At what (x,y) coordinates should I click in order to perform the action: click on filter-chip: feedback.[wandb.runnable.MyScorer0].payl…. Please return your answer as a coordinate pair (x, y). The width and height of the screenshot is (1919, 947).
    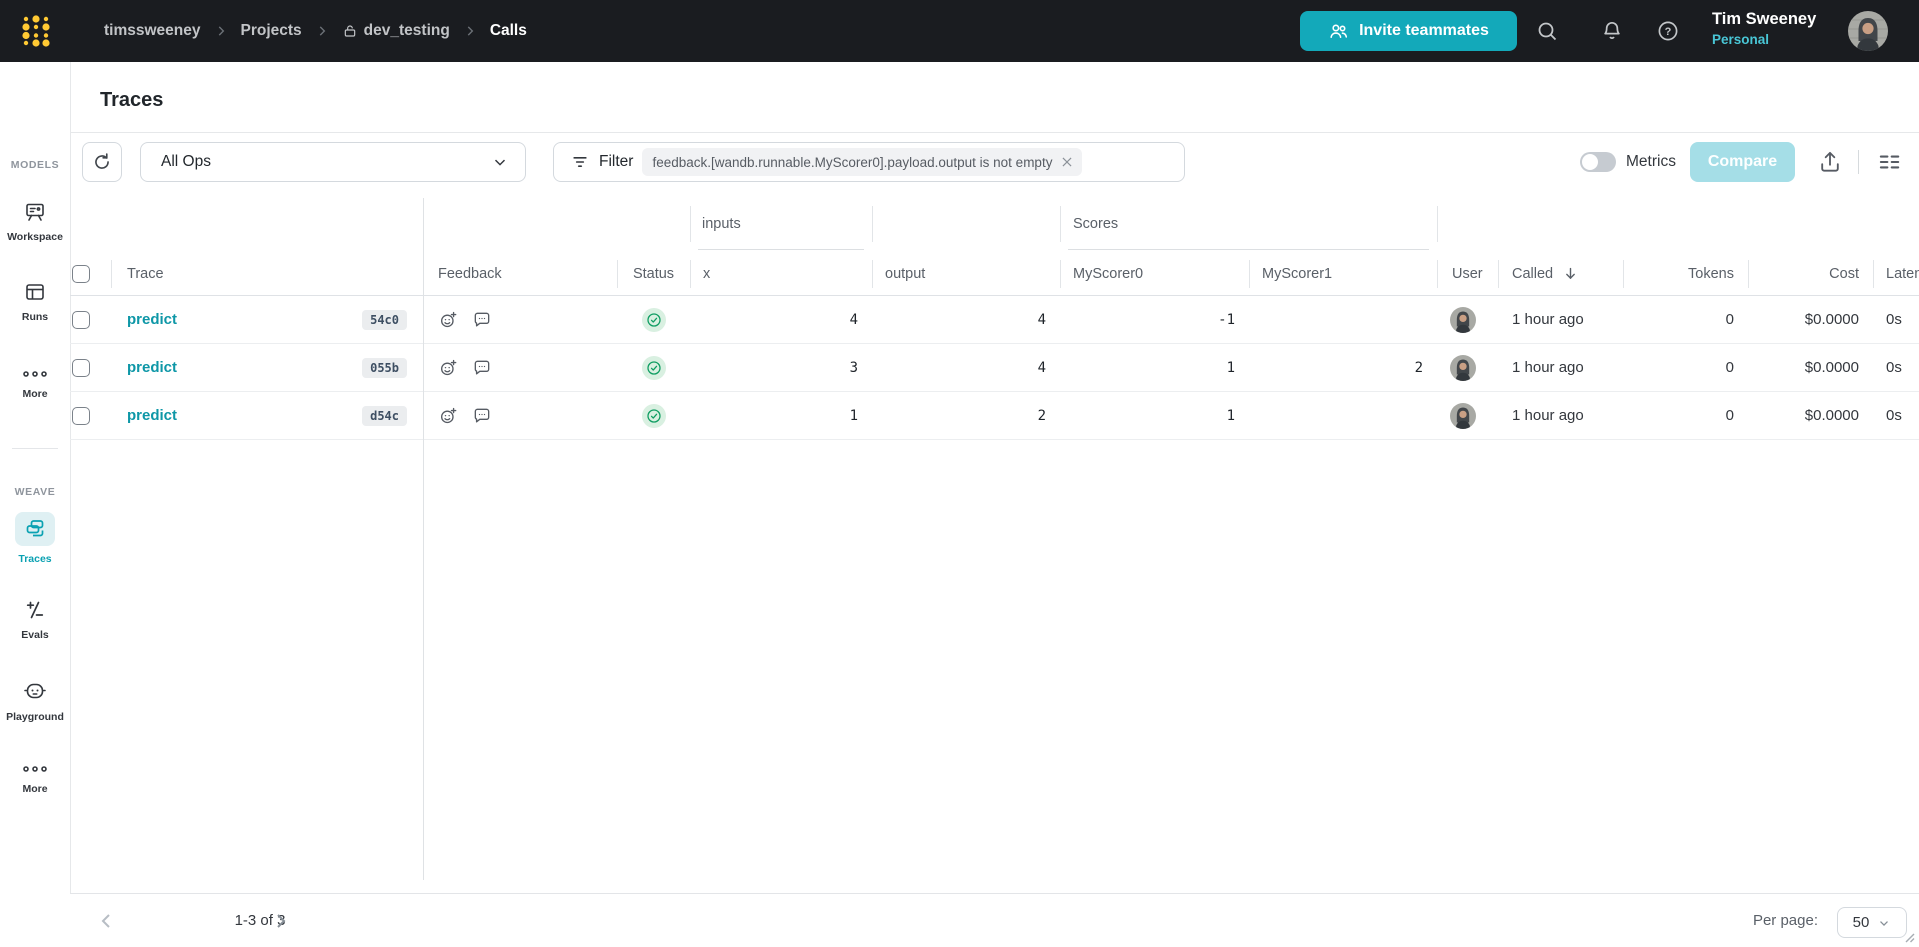
    Looking at the image, I should click on (862, 162).